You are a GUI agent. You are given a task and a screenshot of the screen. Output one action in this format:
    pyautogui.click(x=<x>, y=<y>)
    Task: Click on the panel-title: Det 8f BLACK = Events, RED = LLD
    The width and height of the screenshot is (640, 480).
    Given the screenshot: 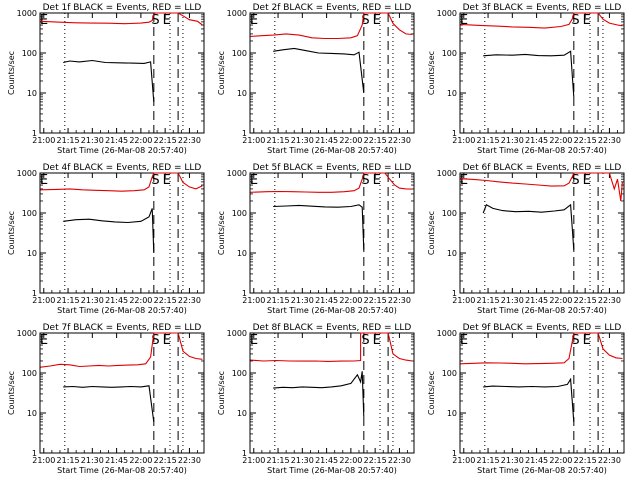 What is the action you would take?
    pyautogui.click(x=332, y=328)
    